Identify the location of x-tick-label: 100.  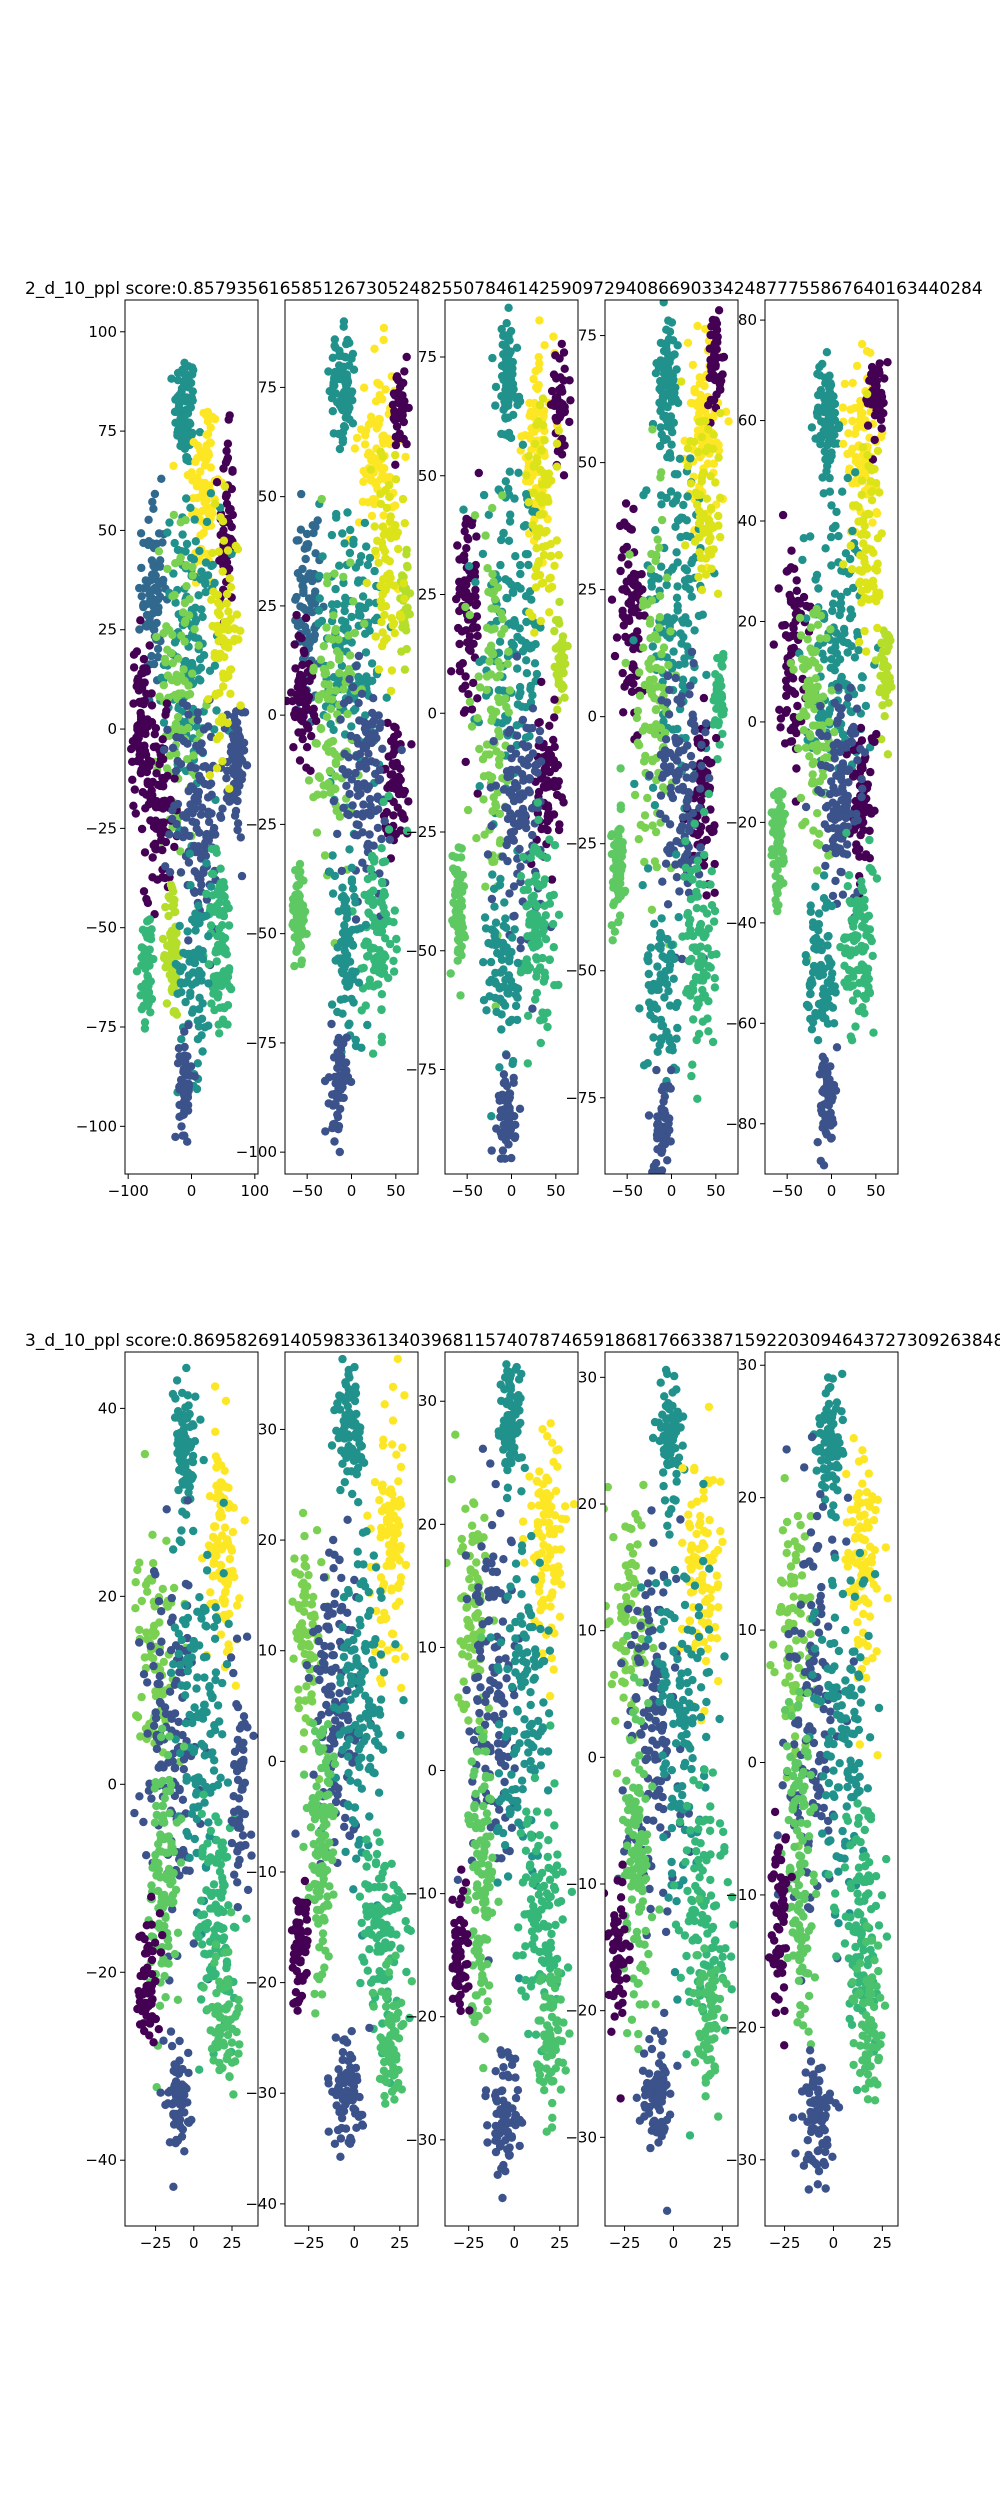
(255, 1191).